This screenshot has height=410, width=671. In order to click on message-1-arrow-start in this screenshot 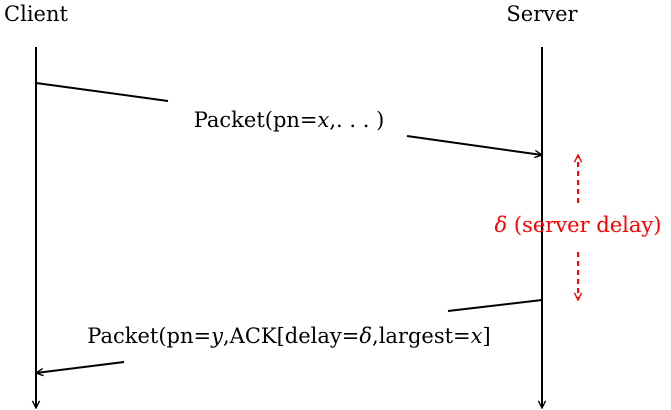, I will do `click(102, 92)`.